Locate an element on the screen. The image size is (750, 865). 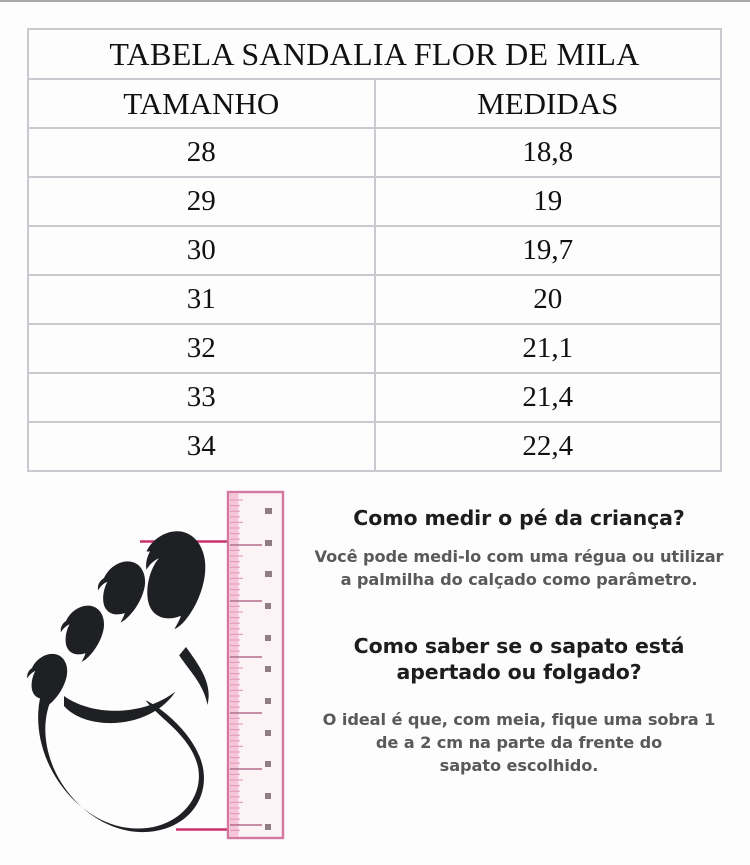
instructions-line: a palmilha do calçado como parâmetro. is located at coordinates (519, 579).